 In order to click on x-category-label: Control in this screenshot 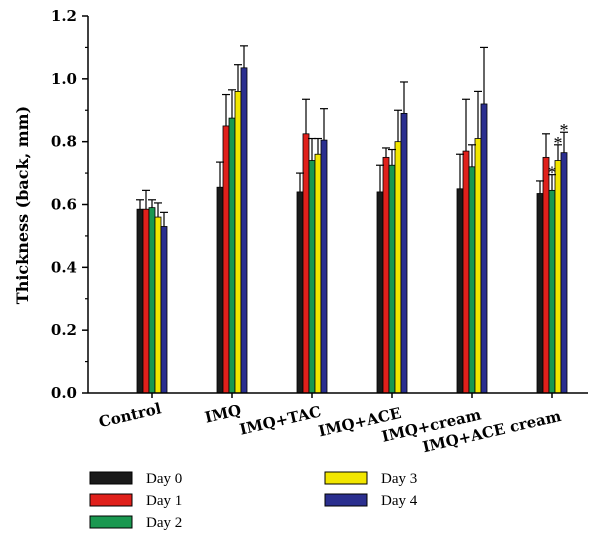, I will do `click(130, 415)`.